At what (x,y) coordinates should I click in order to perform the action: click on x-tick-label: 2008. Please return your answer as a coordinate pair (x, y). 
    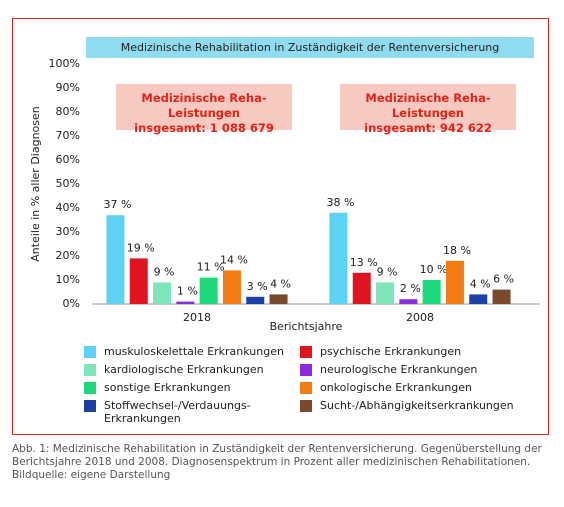
    Looking at the image, I should click on (420, 317).